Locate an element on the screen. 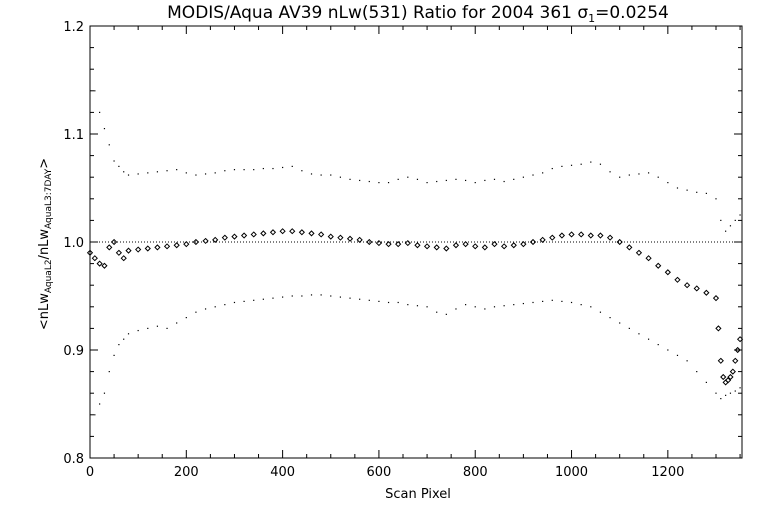  x-tick-label: 1000 is located at coordinates (571, 472).